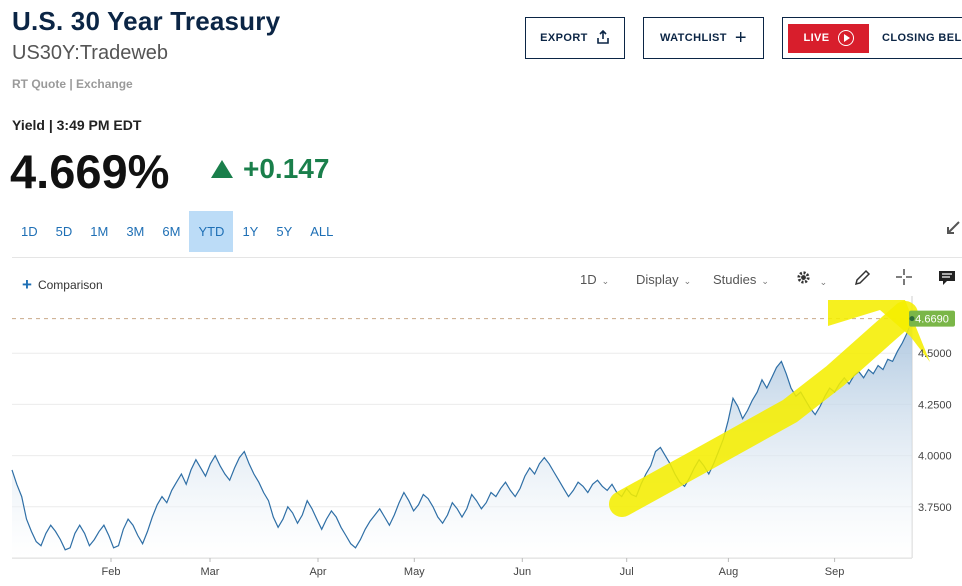 The image size is (962, 586). I want to click on display-dropdown: Display ⌄, so click(663, 279).